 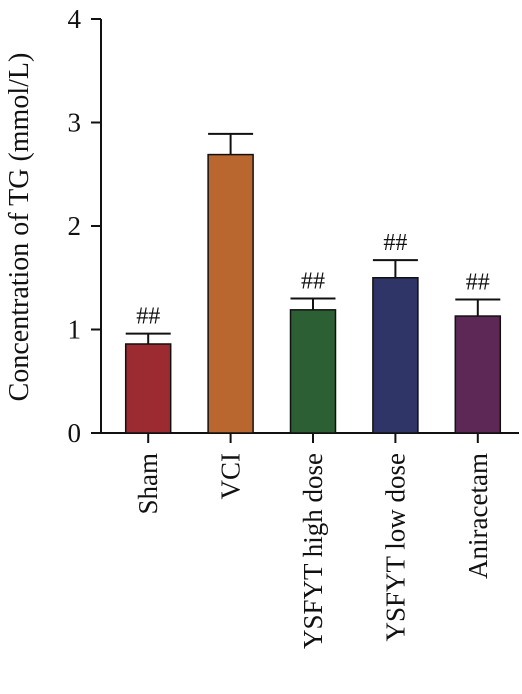 I want to click on x-axis, so click(x=310, y=437).